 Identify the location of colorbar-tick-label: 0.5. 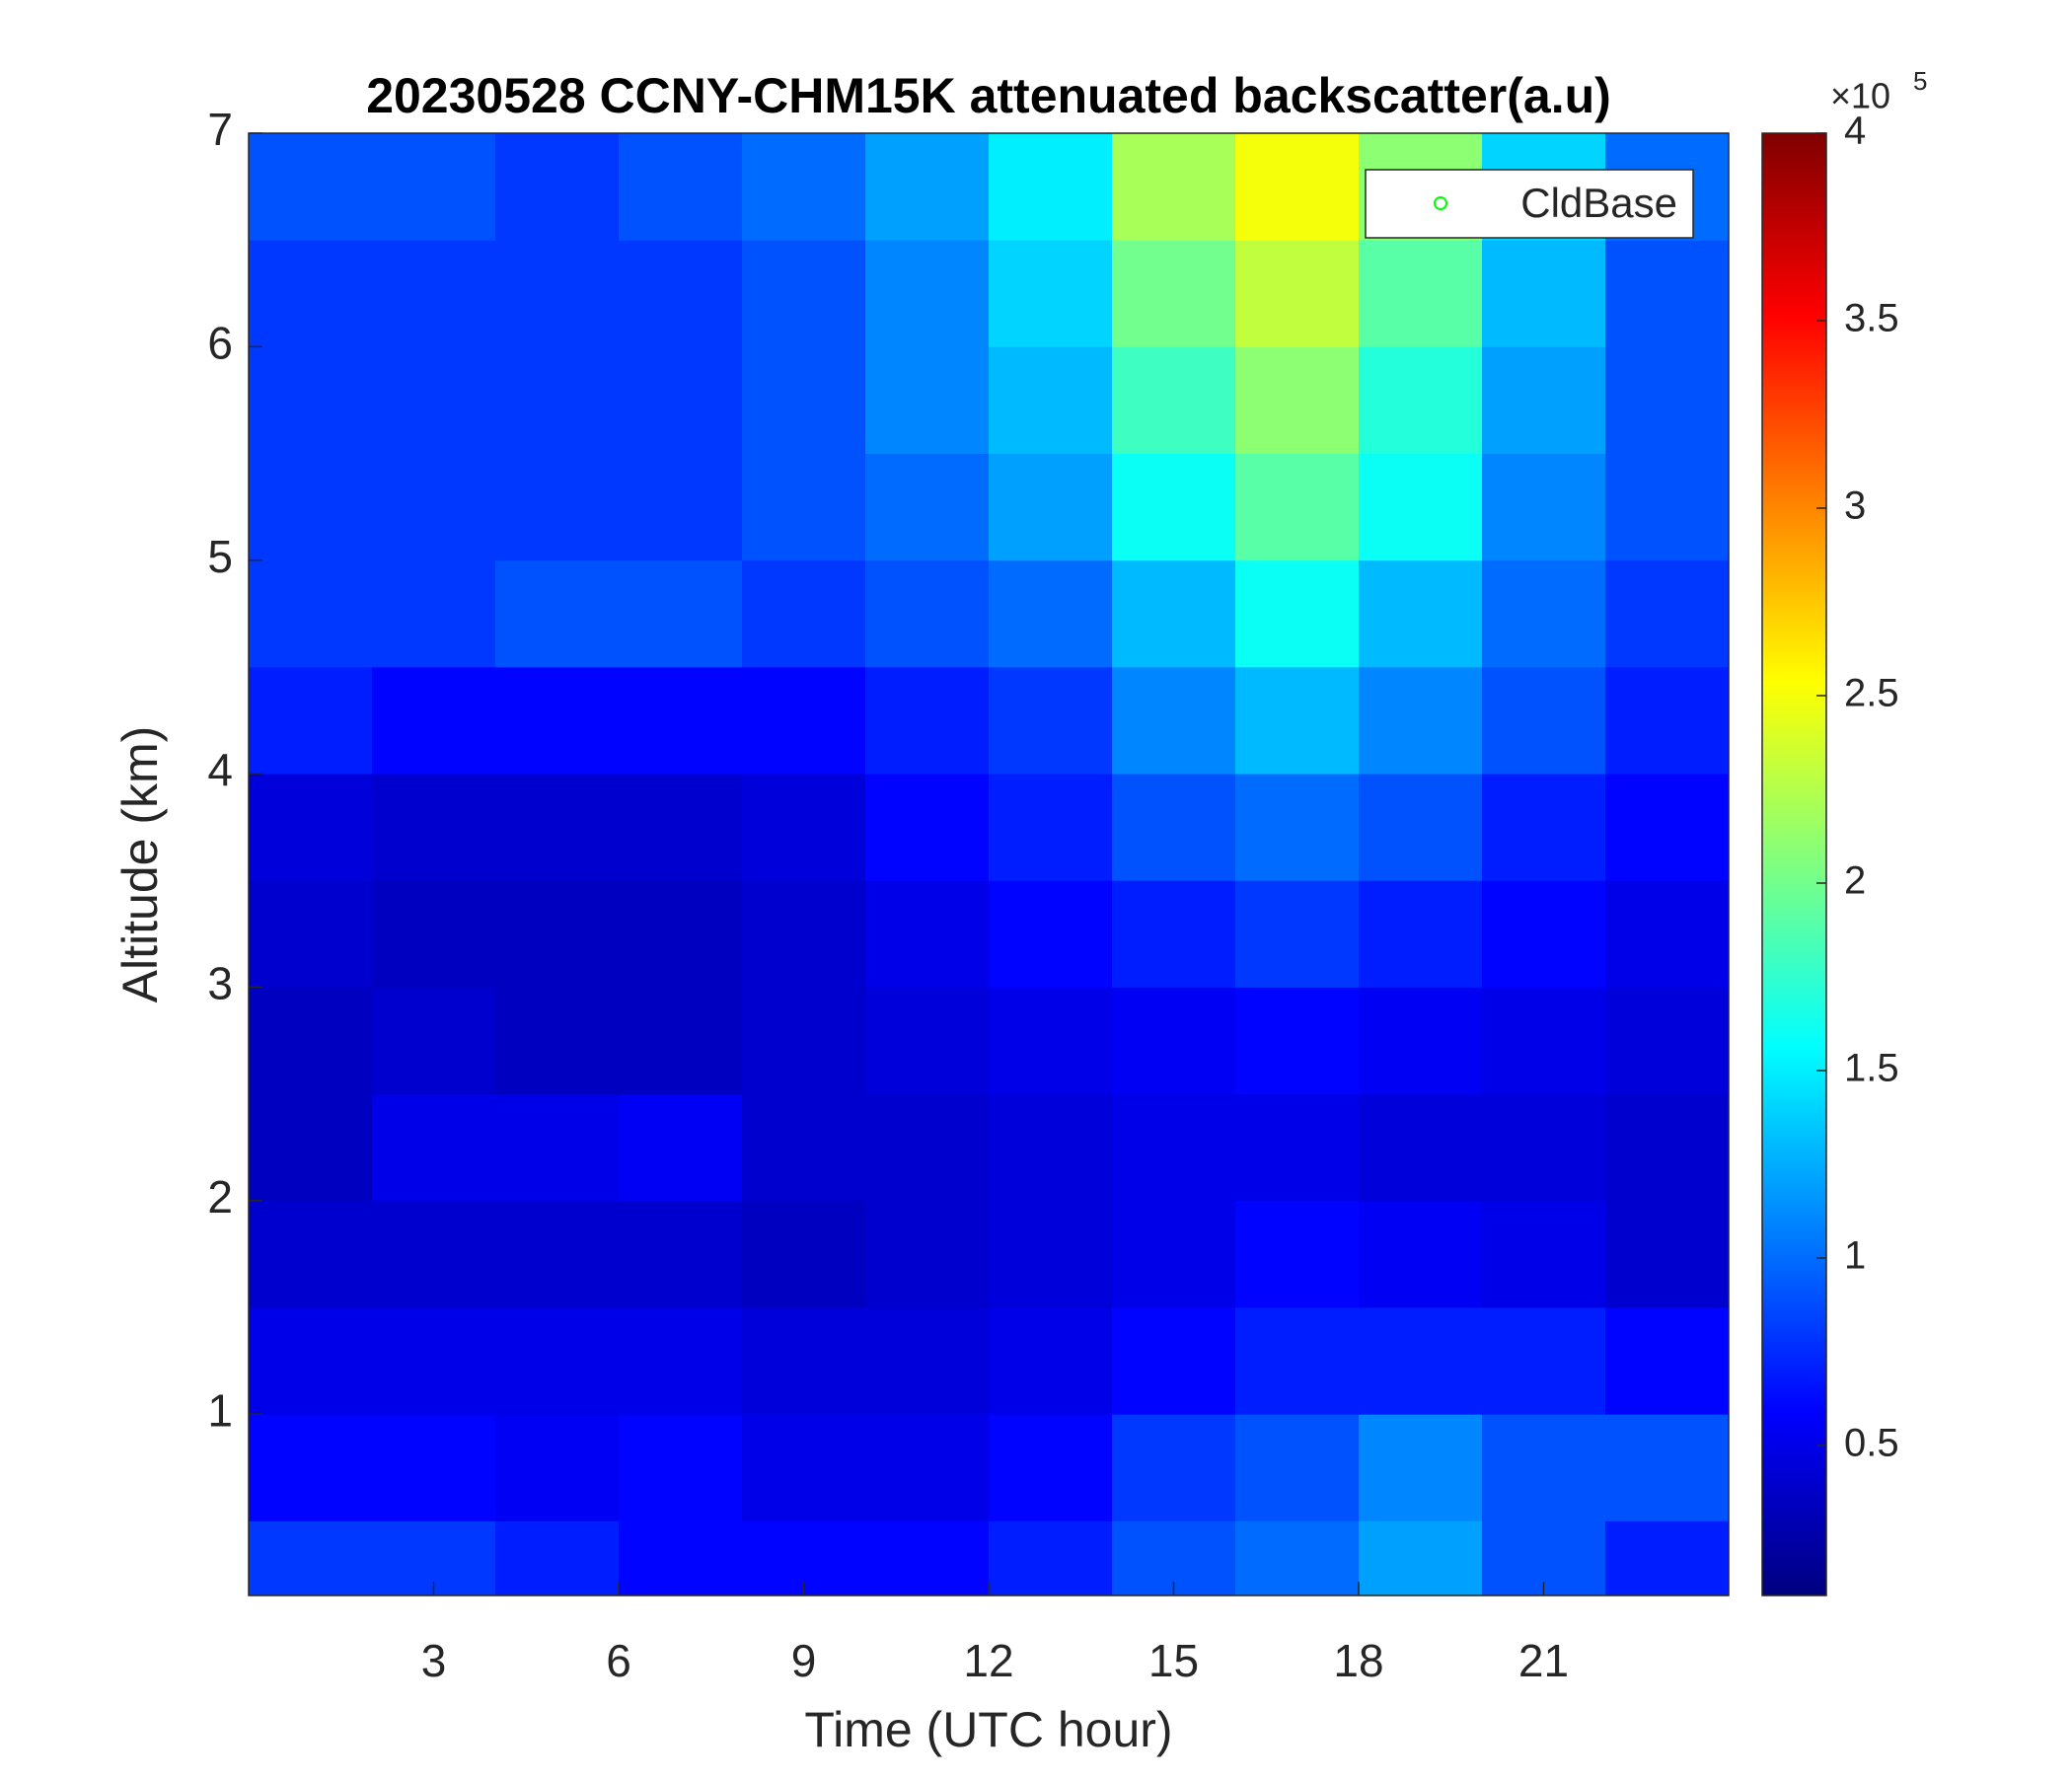
(1872, 1443).